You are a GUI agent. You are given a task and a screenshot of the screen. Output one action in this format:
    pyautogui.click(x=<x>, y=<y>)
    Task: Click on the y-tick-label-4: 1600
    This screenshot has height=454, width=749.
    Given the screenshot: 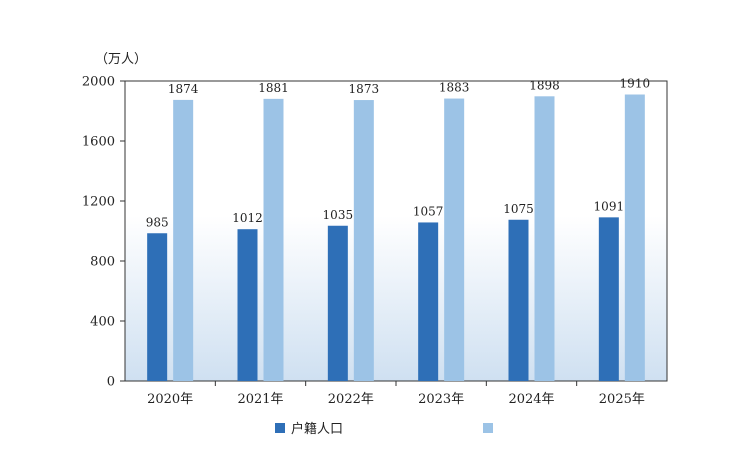 What is the action you would take?
    pyautogui.click(x=98, y=142)
    